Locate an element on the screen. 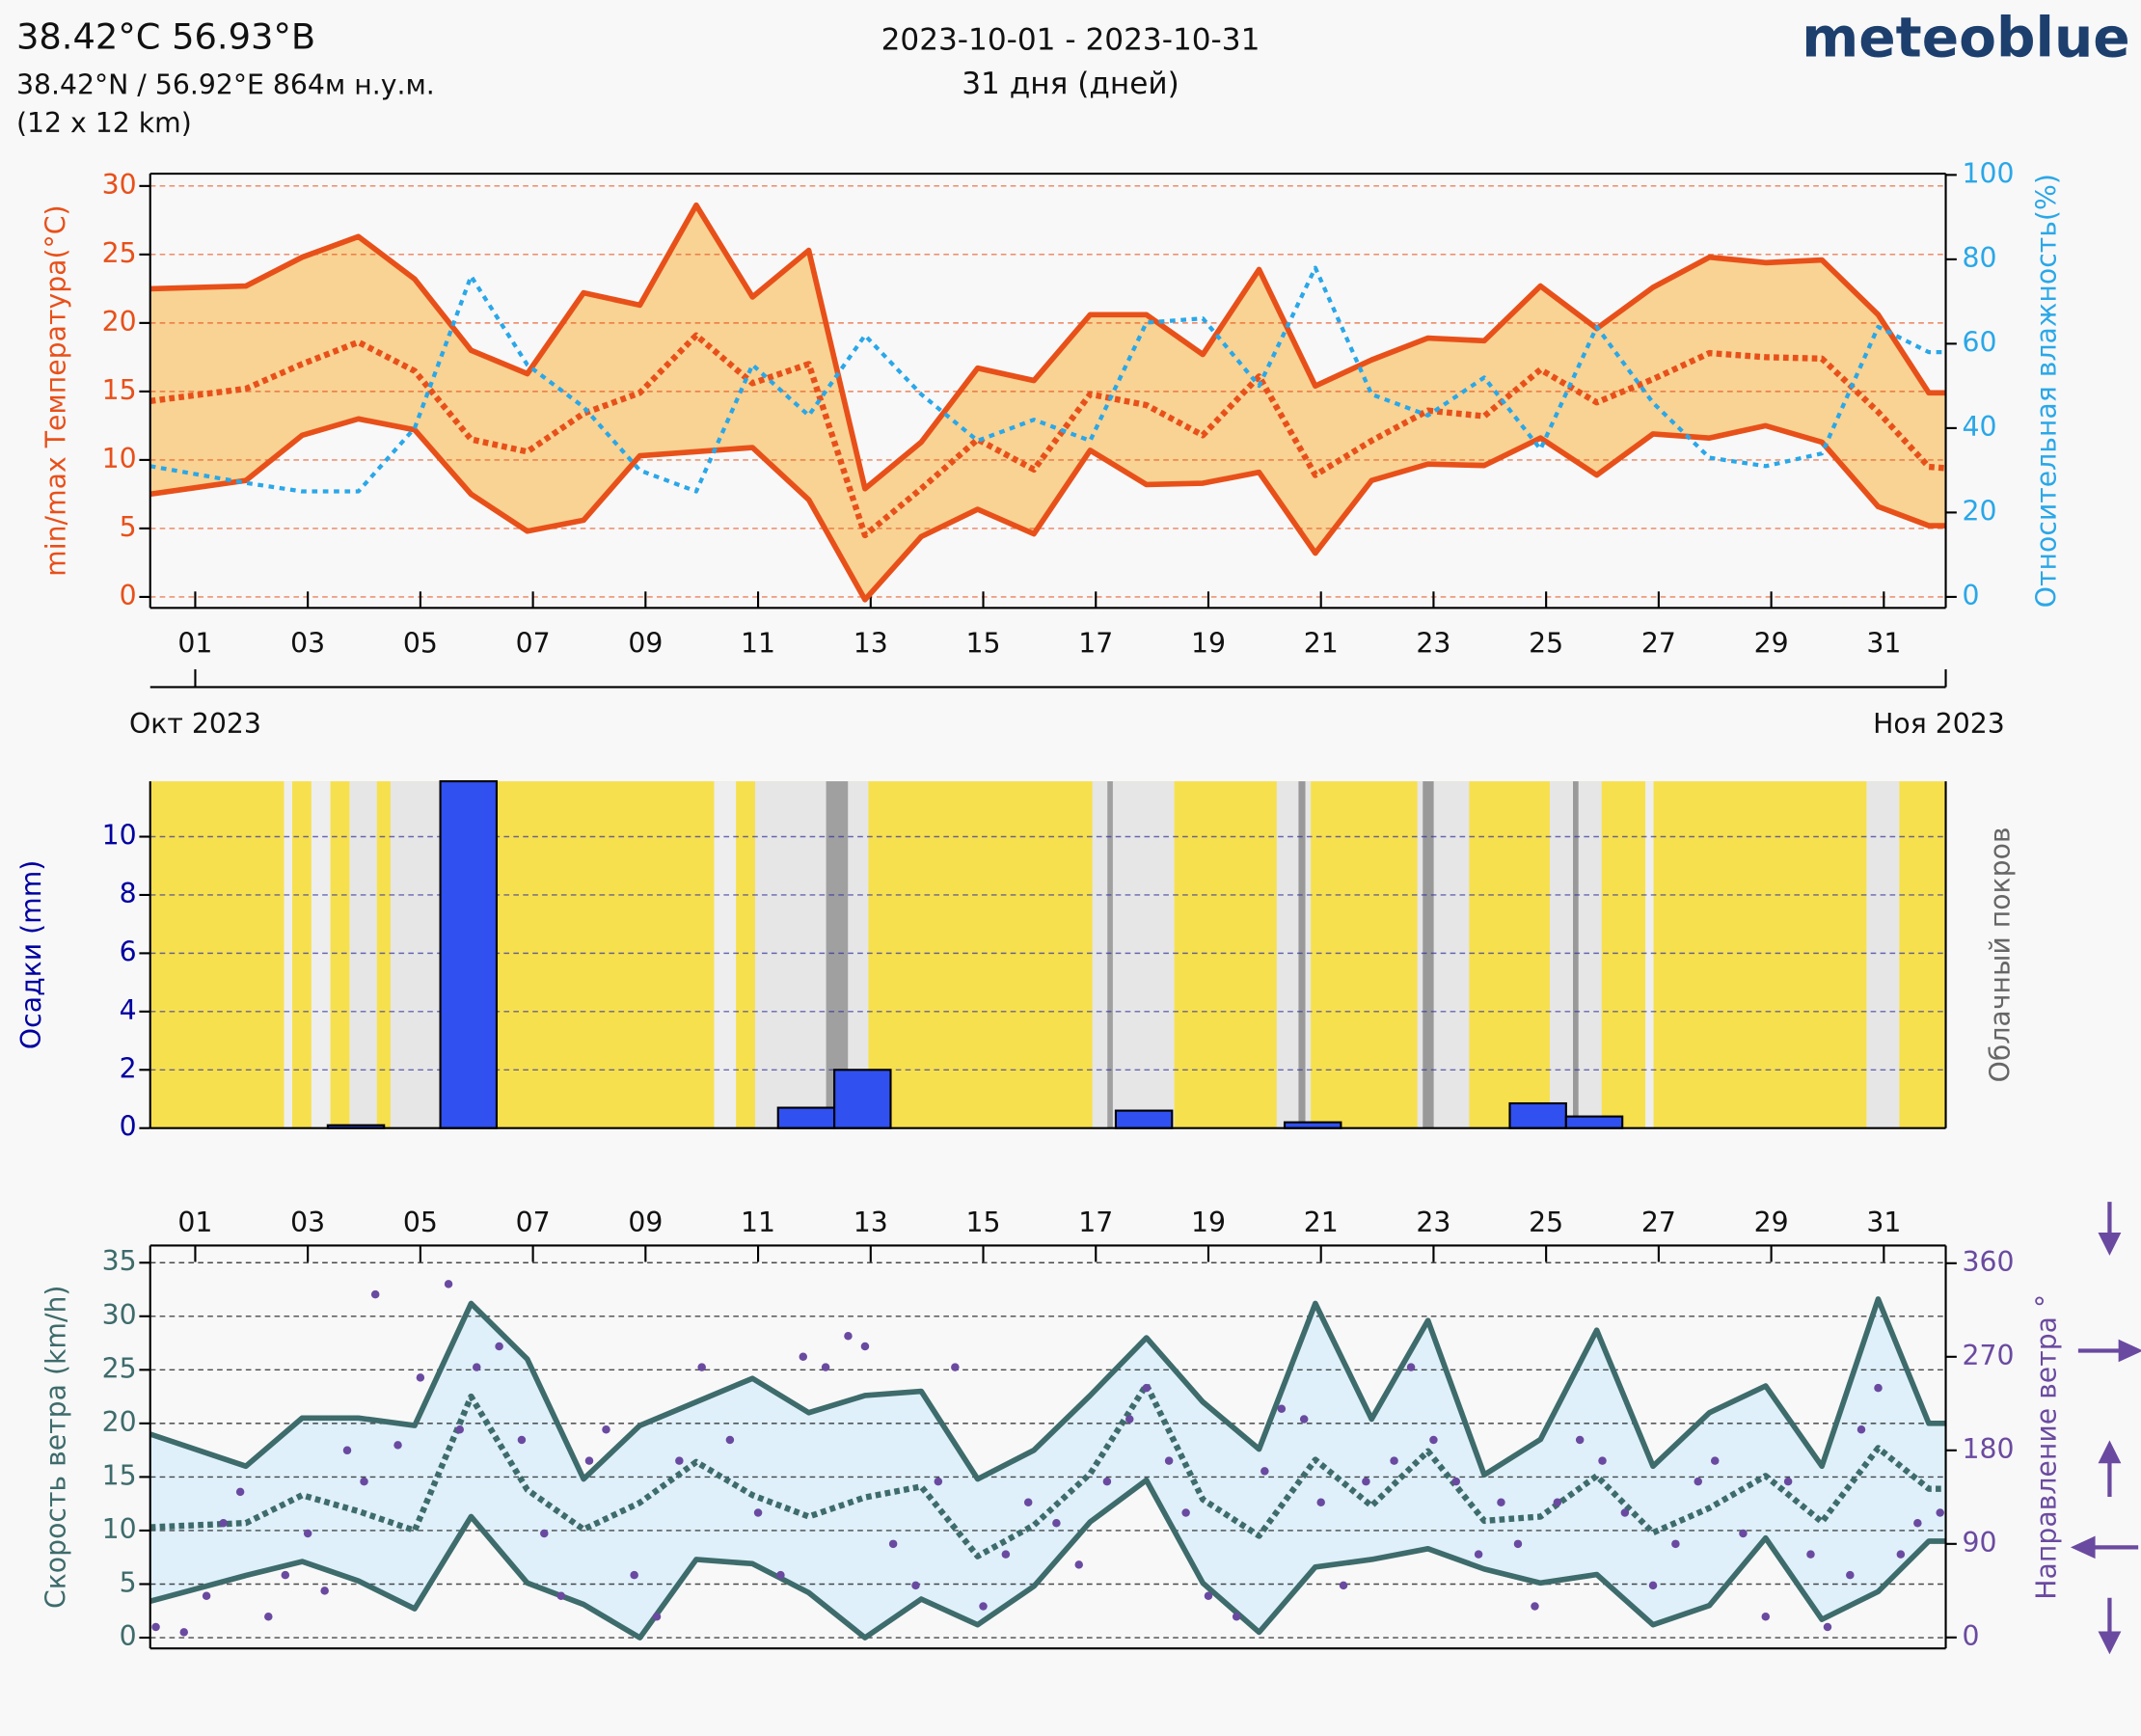  days: 31 дня (дней) is located at coordinates (1070, 84).